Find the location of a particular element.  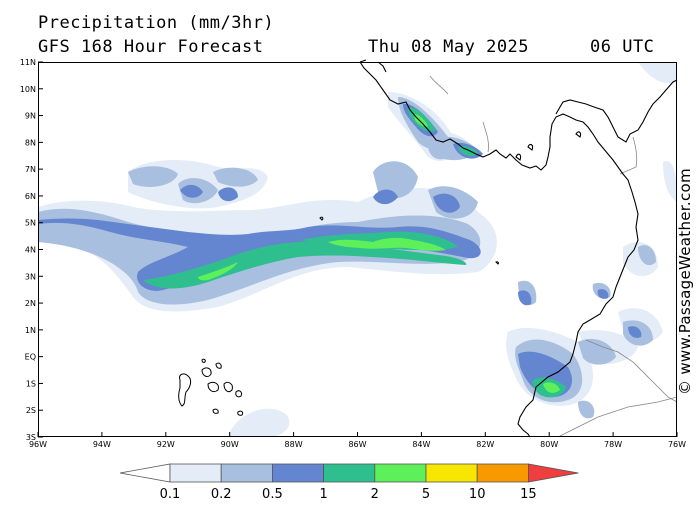

lon-label: 84W is located at coordinates (421, 444).